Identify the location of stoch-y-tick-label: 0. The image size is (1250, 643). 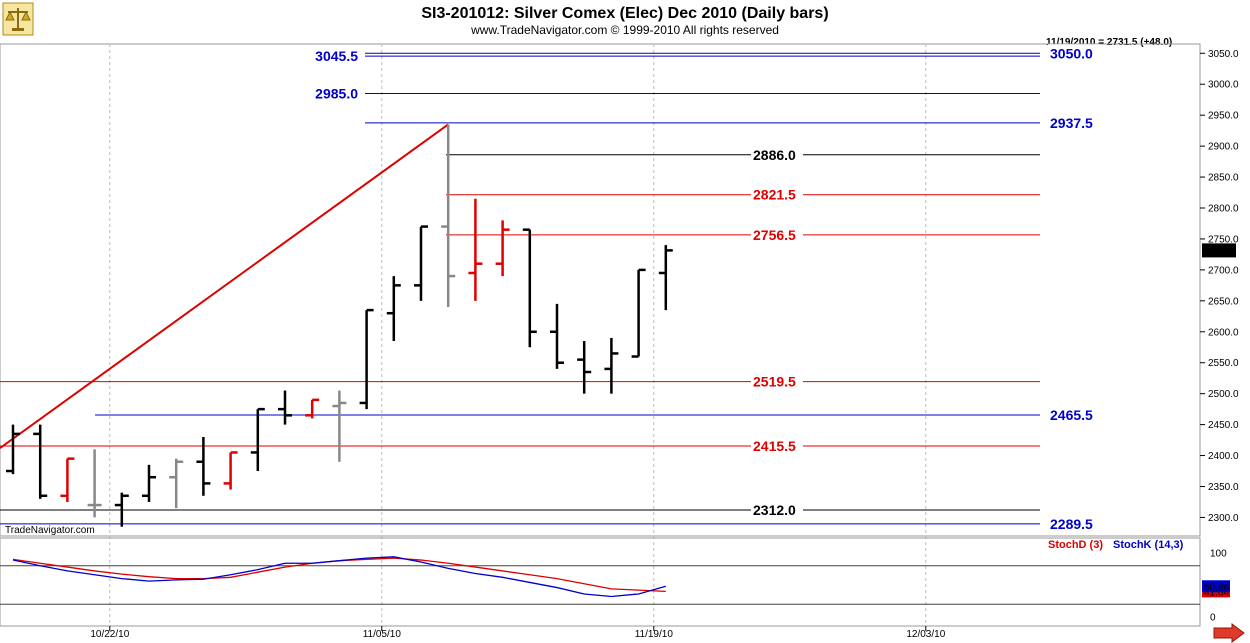
(1213, 618).